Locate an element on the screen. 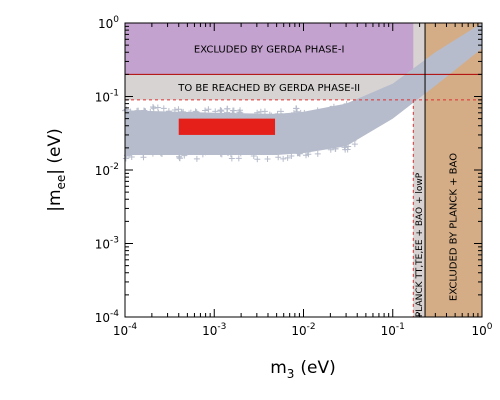 The height and width of the screenshot is (400, 500). x-tick-label: 10⁻⁴ is located at coordinates (125, 330).